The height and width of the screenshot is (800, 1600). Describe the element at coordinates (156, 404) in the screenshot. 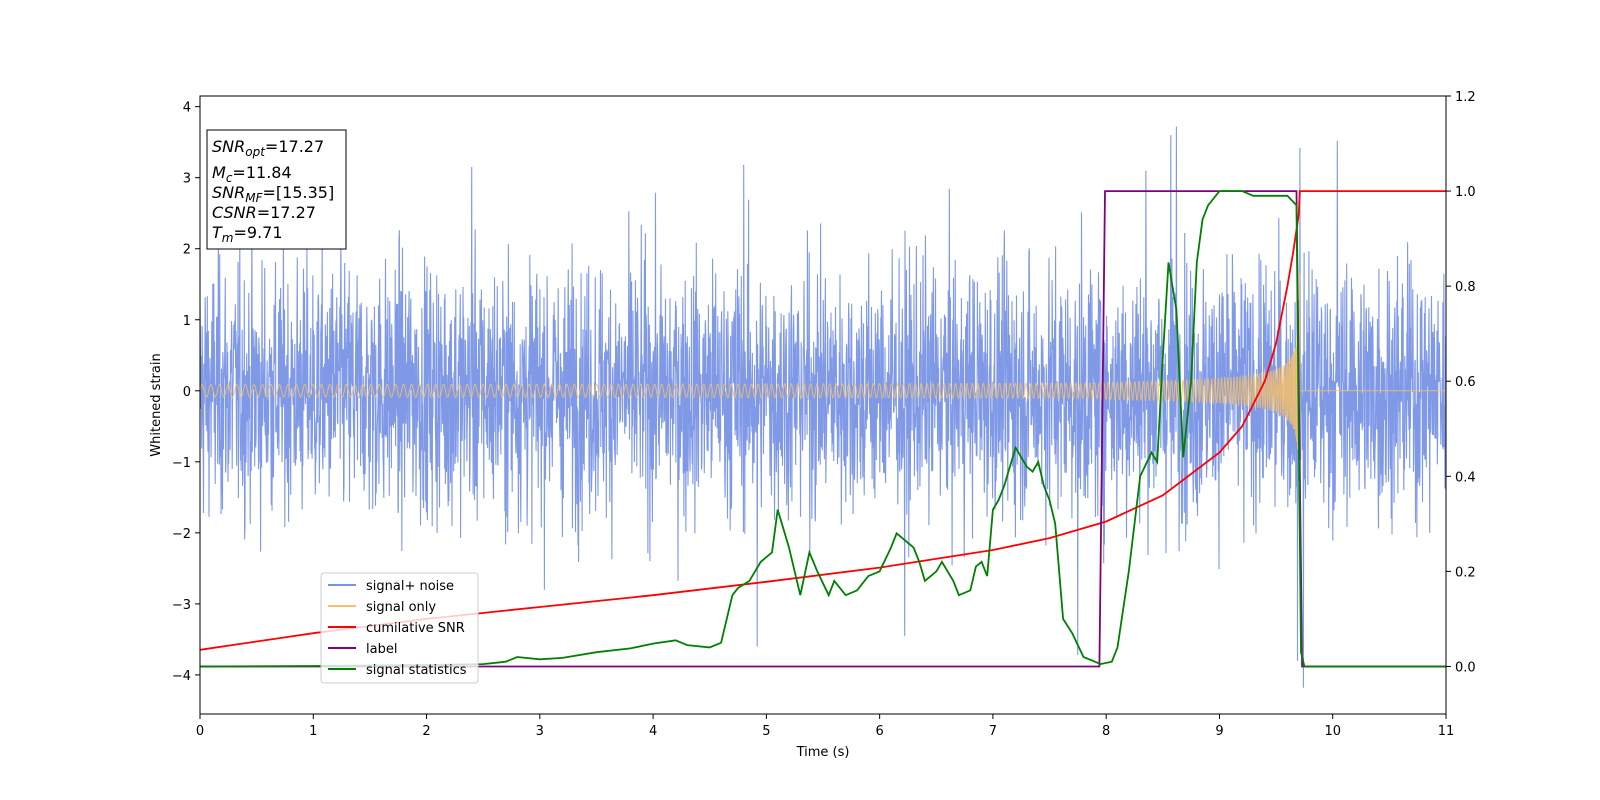

I see `y-axis-label: Whitened strain` at that location.